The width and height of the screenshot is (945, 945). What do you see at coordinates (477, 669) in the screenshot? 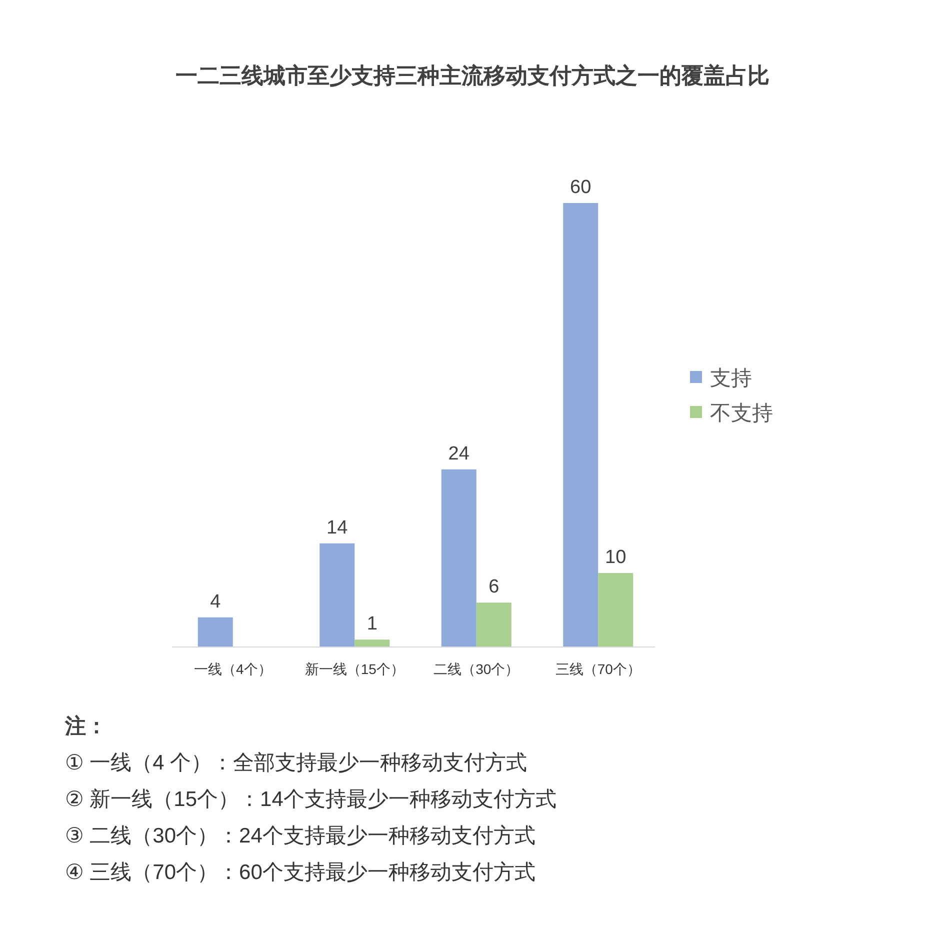
I see `x-tick-label: 二线（30个）` at bounding box center [477, 669].